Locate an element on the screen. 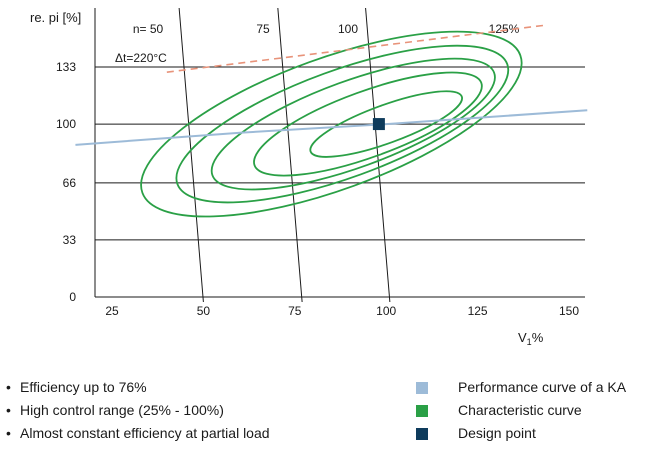 Image resolution: width=655 pixels, height=449 pixels. speed-line-label: n= 50 is located at coordinates (148, 29).